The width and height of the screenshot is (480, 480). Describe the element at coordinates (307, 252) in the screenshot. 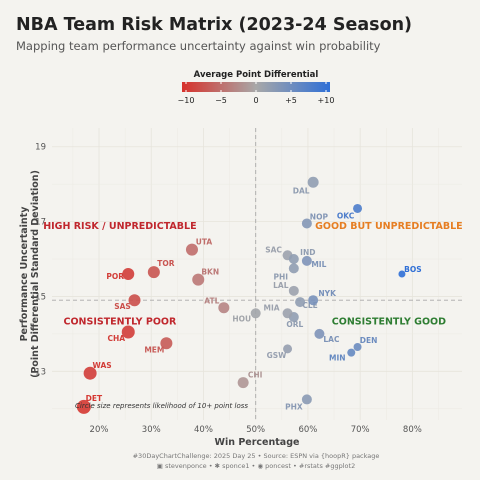

I see `team-label-ind: IND` at that location.